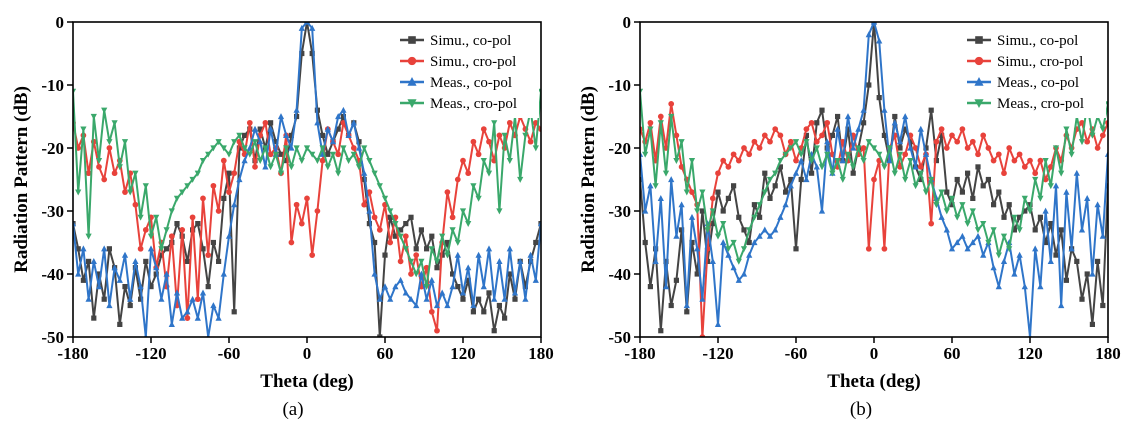  What do you see at coordinates (473, 62) in the screenshot?
I see `legend-label: Simu., cro-pol` at bounding box center [473, 62].